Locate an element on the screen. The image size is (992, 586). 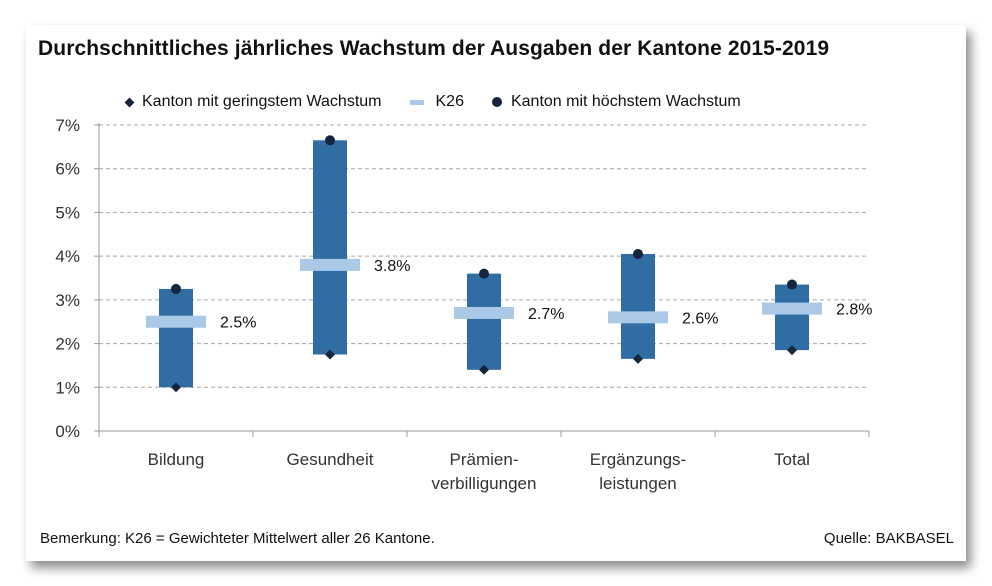
y-tick-label: 7% is located at coordinates (67, 125).